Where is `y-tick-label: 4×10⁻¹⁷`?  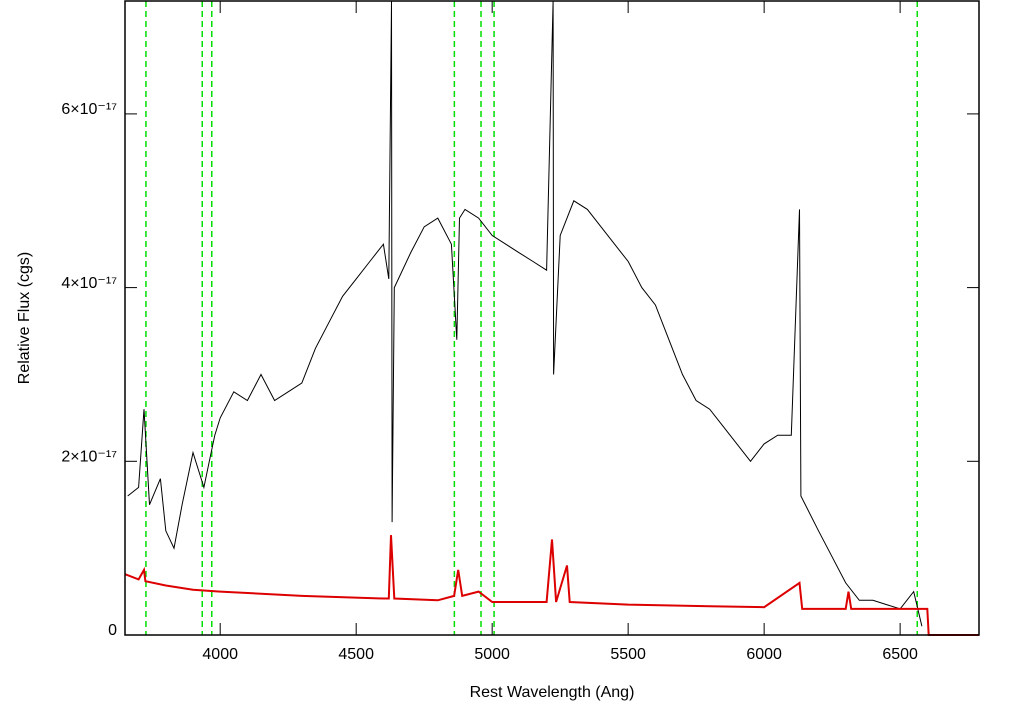 y-tick-label: 4×10⁻¹⁷ is located at coordinates (89, 283).